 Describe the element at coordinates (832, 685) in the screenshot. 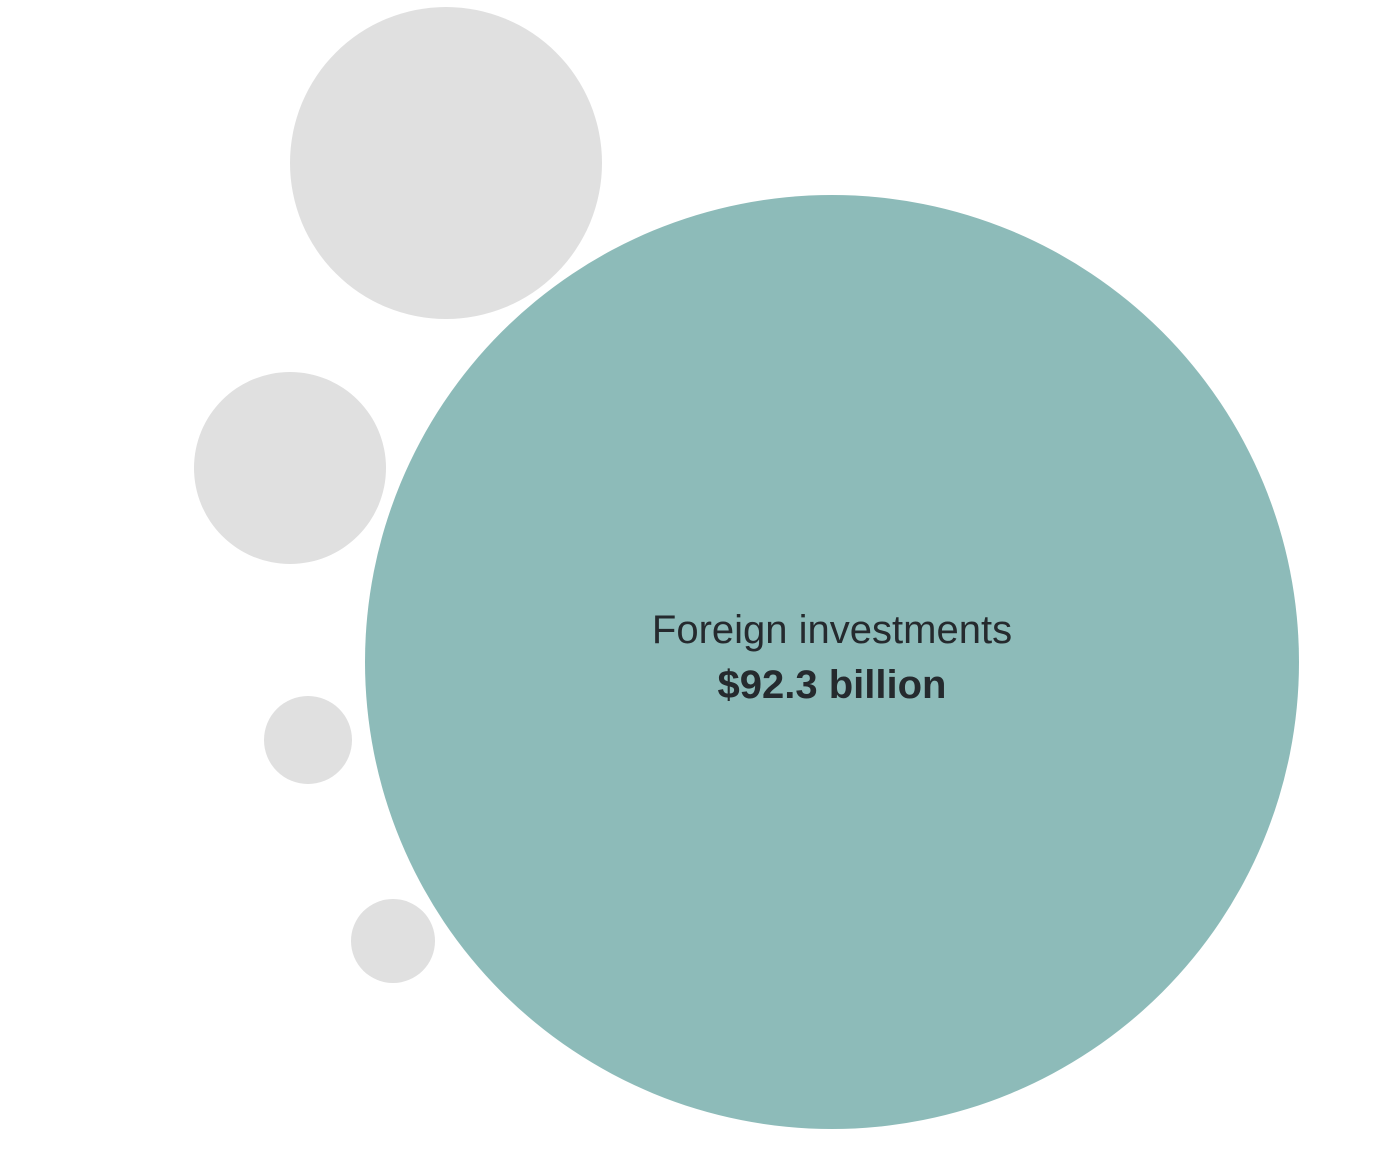

I see `bubble-label-value: $92.3 billion` at that location.